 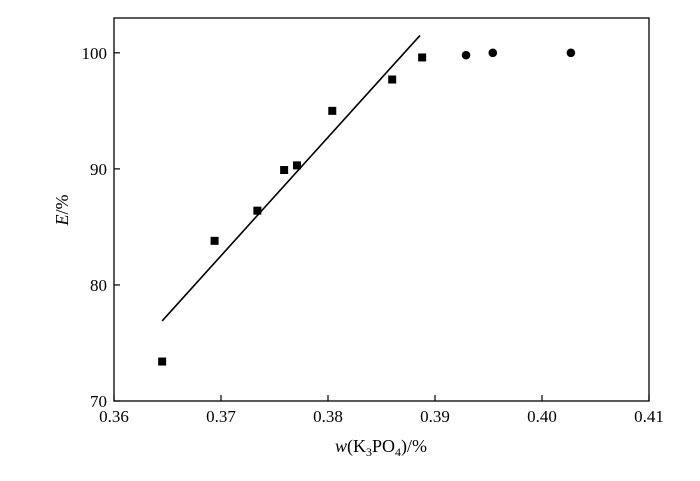 I want to click on x-tick-label: 0.37, so click(x=221, y=416).